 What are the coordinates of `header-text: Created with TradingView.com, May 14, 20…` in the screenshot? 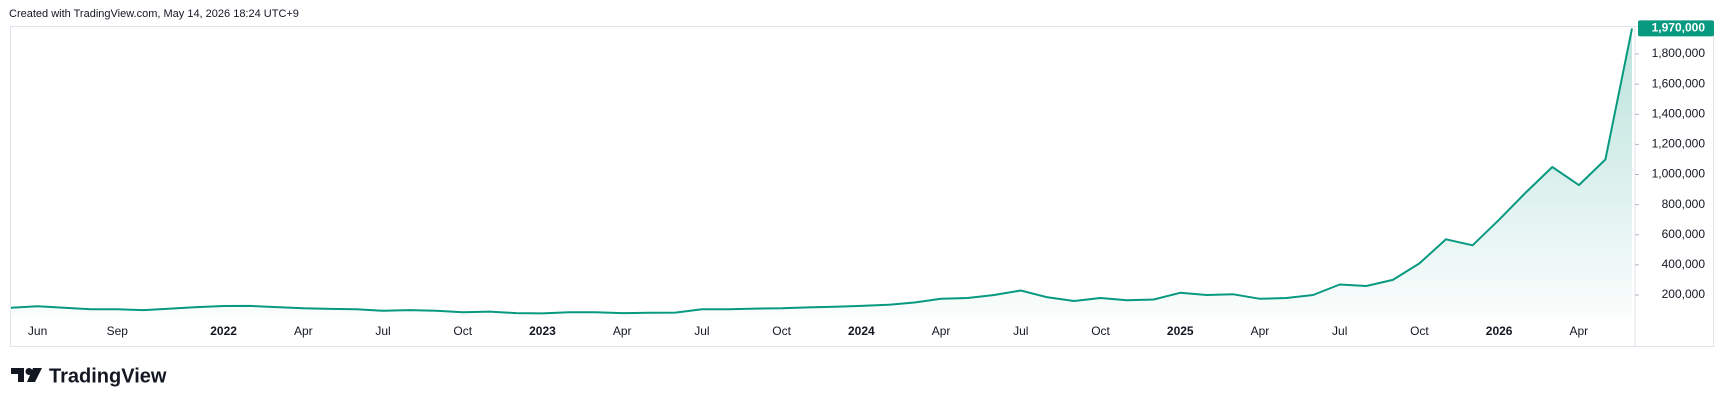 It's located at (154, 14).